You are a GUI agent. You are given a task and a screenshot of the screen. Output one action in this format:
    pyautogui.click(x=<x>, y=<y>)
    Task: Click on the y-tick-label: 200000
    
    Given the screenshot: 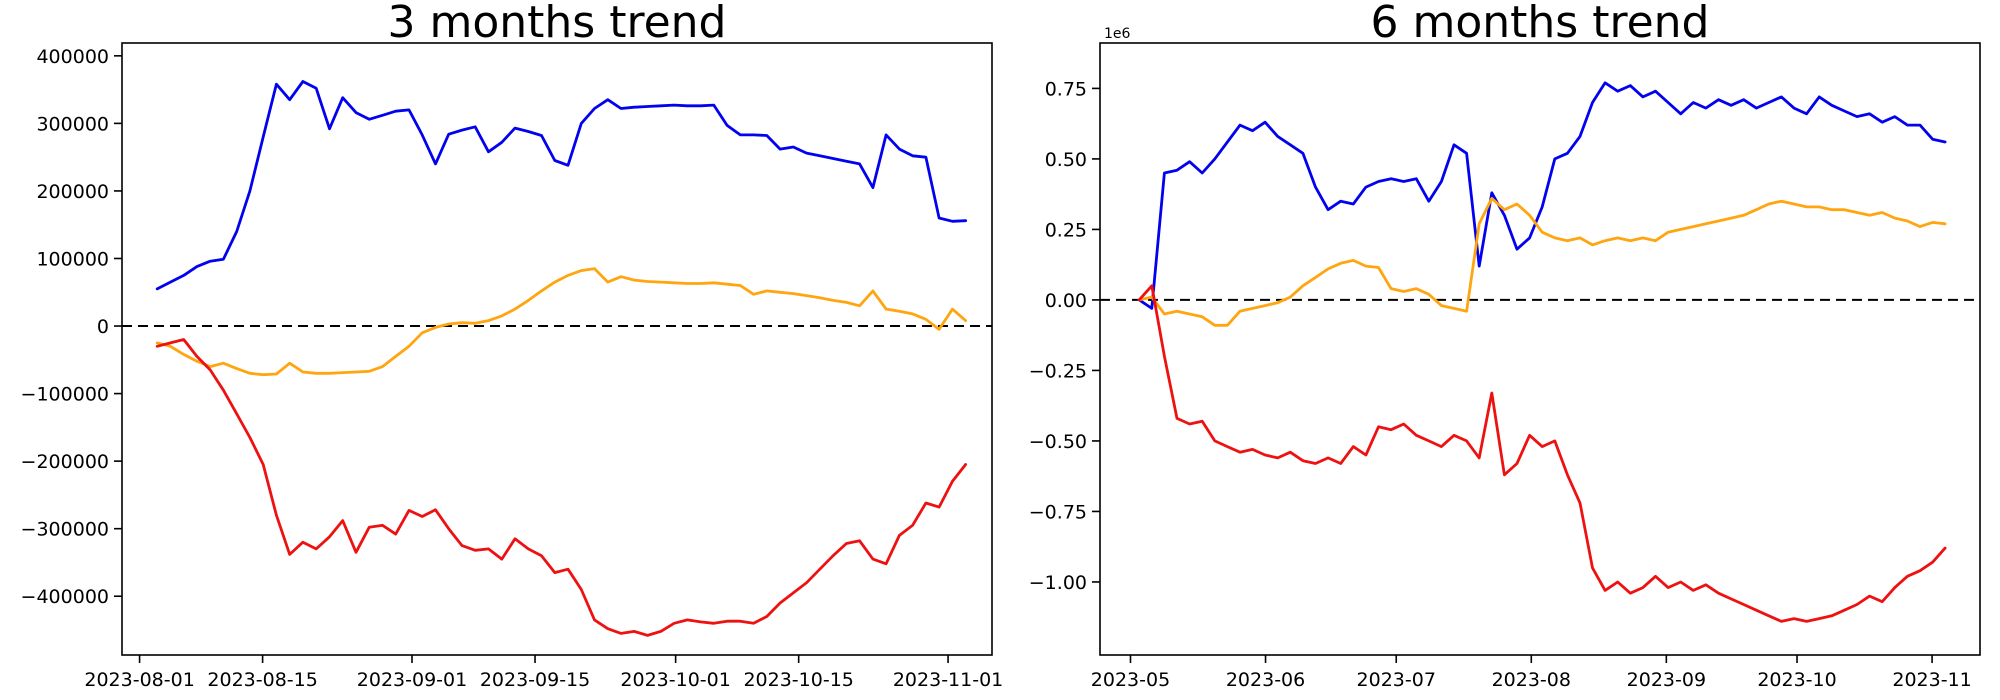 What is the action you would take?
    pyautogui.click(x=72, y=192)
    